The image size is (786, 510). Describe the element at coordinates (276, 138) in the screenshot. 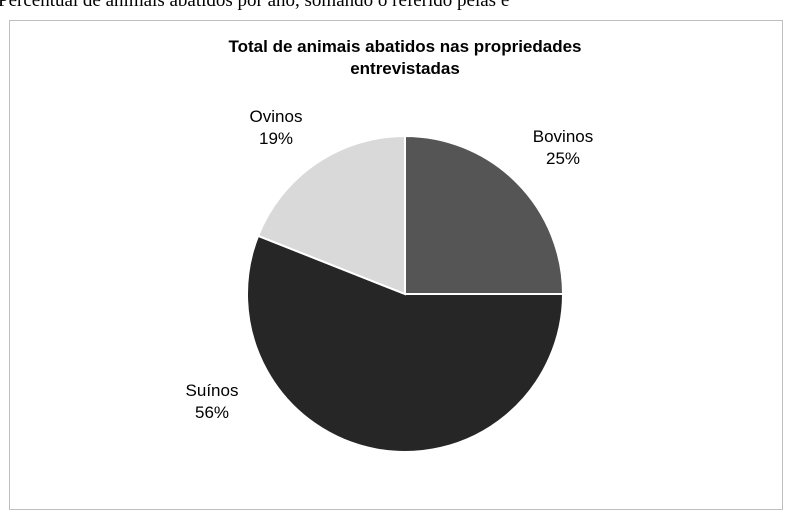

I see `slice-percent-ovinos: 19%` at that location.